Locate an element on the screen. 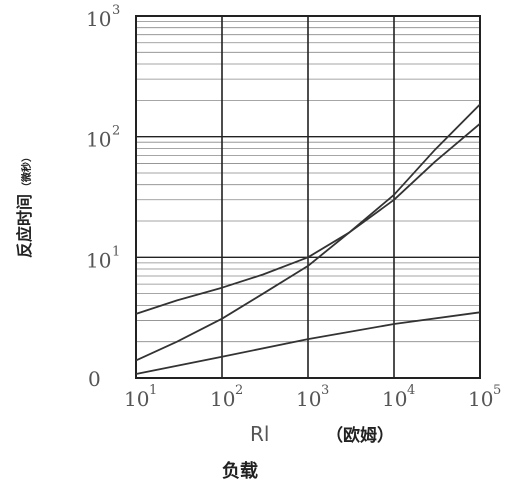 The width and height of the screenshot is (517, 492). svg-text: 0 is located at coordinates (94, 379).